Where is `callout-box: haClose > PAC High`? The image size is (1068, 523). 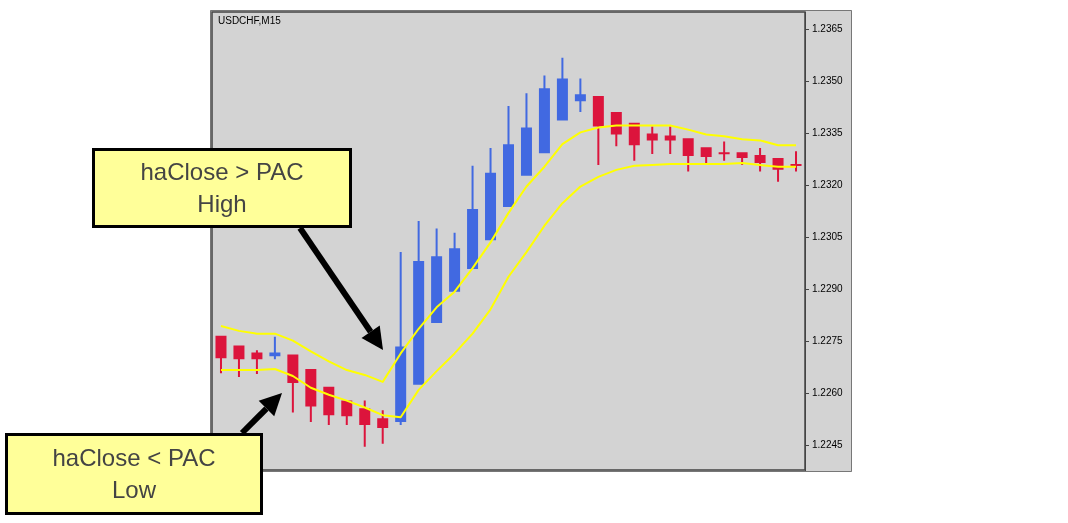 callout-box: haClose > PAC High is located at coordinates (222, 188).